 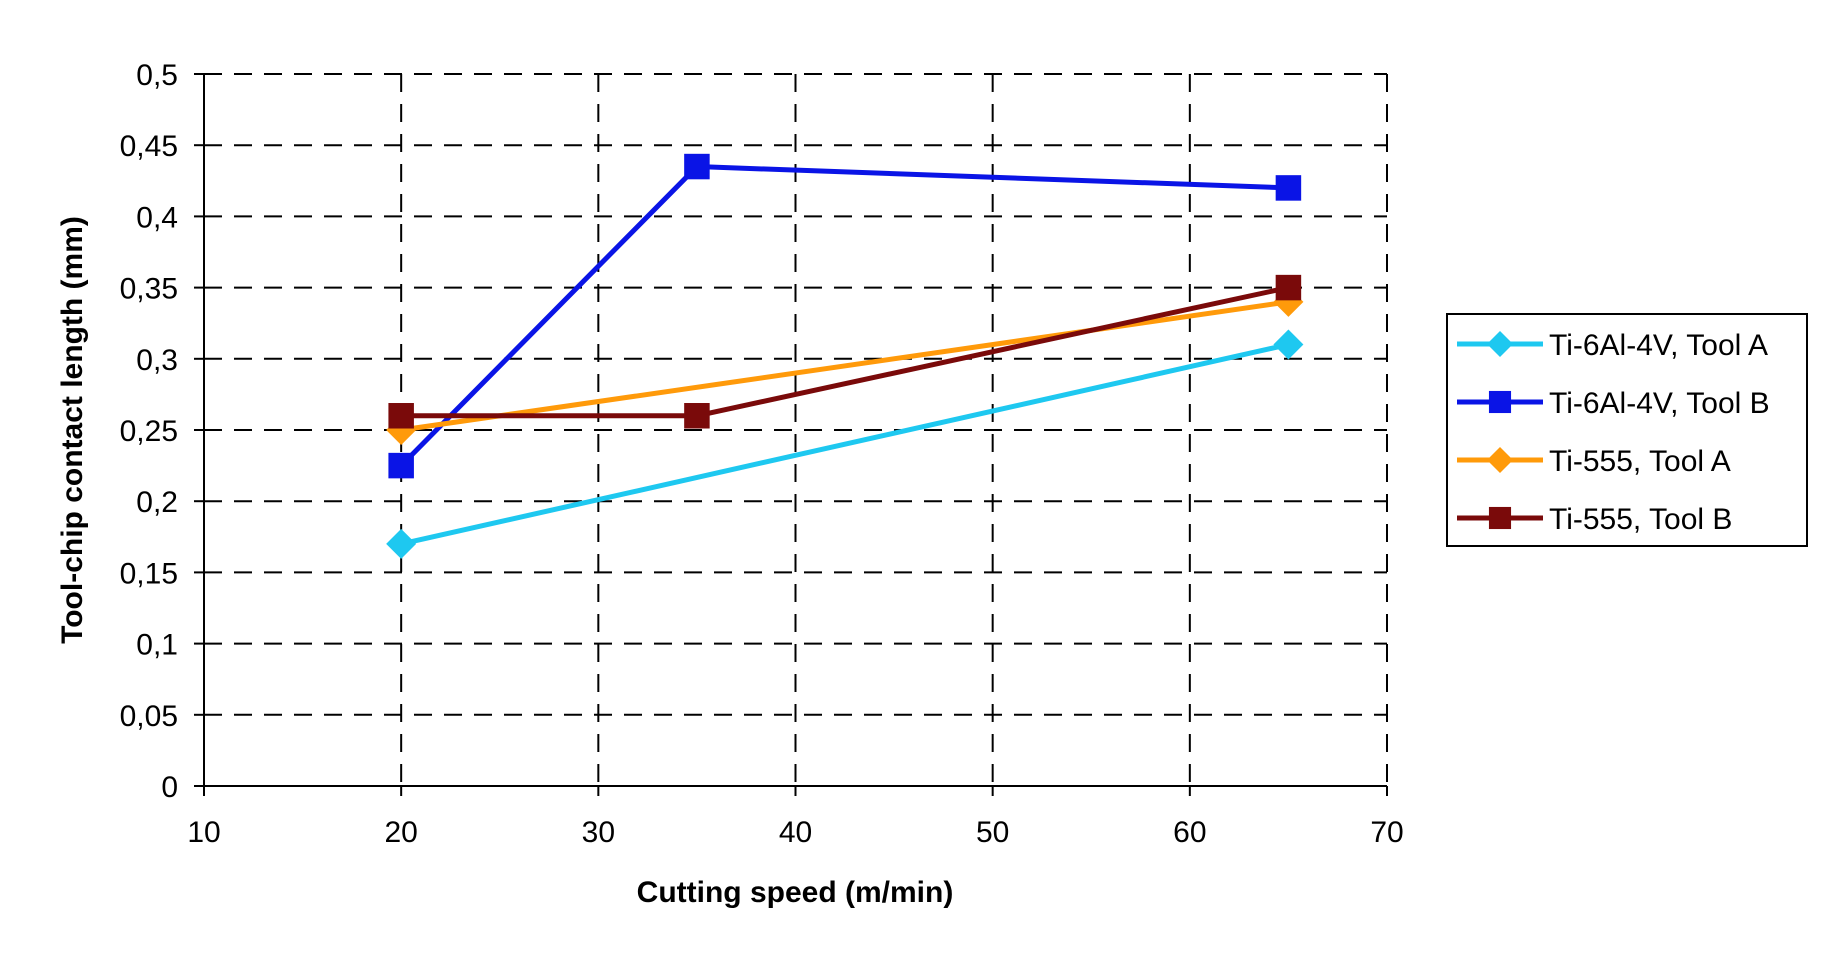 I want to click on y-tick-label: 0,5, so click(x=157, y=75).